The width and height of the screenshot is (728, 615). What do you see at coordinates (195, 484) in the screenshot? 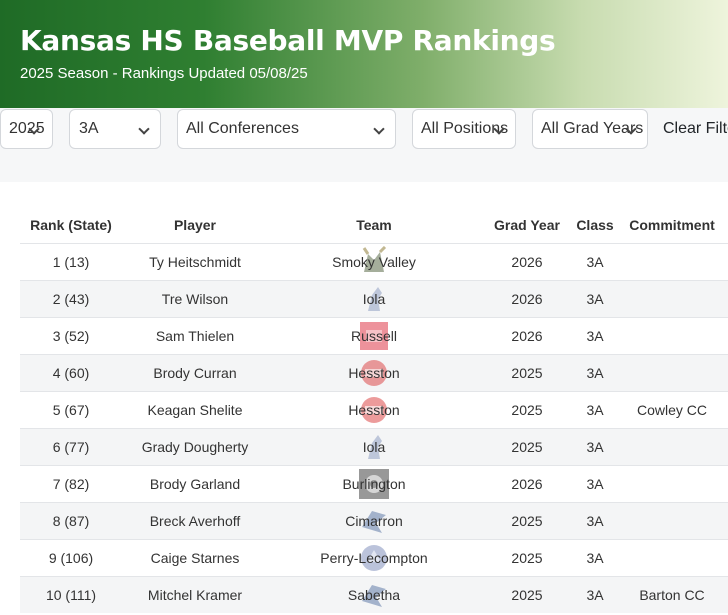
I see `player-link: Brody Garland` at bounding box center [195, 484].